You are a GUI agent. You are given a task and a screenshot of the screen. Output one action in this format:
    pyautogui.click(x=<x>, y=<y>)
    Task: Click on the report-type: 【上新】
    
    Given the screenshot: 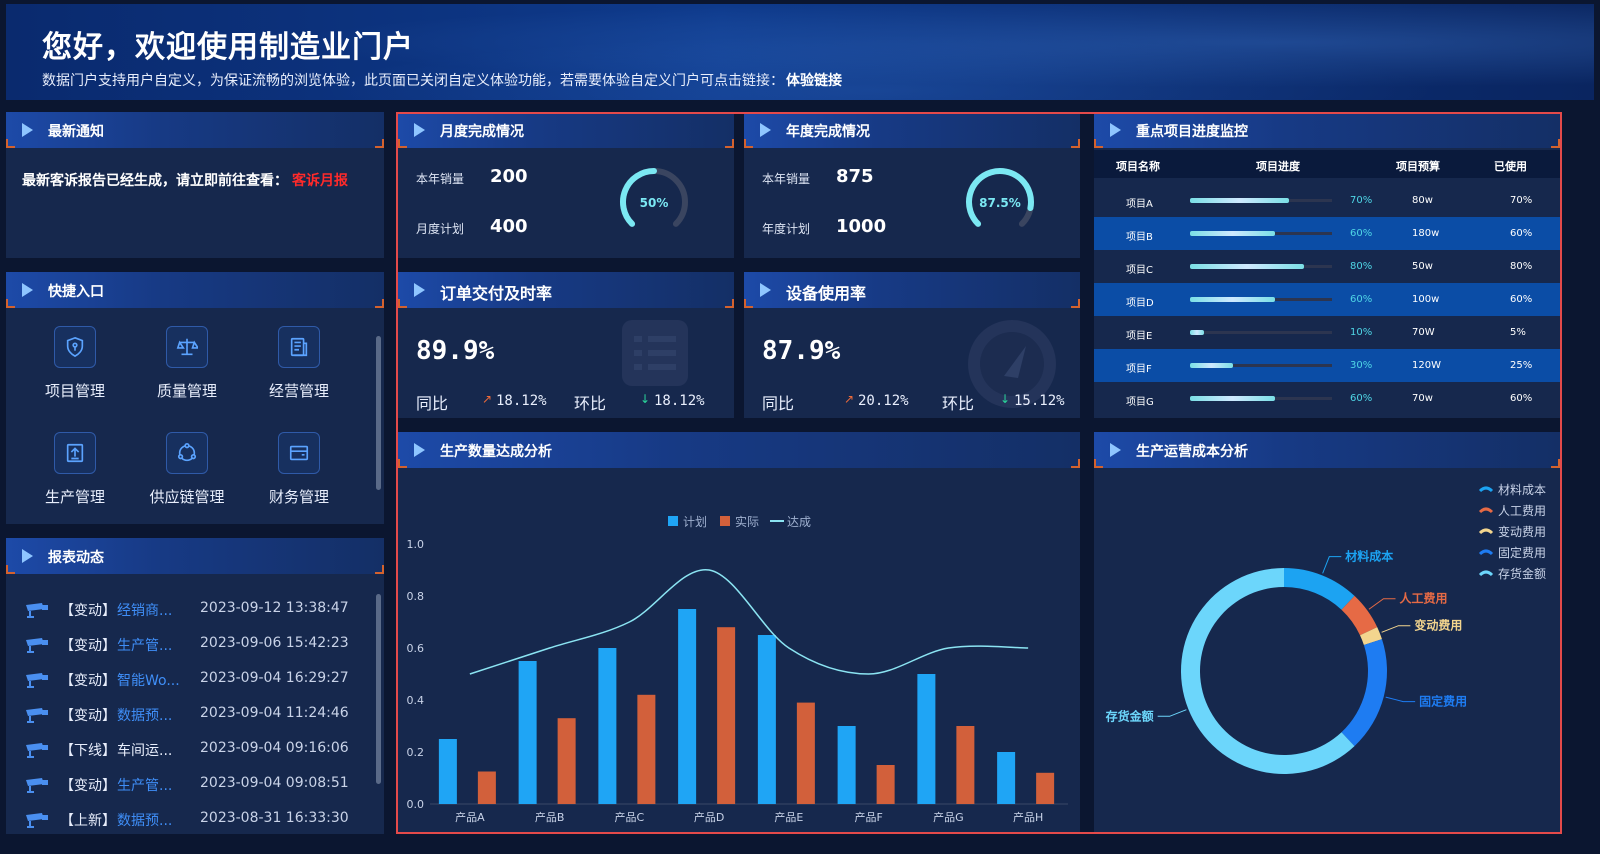 What is the action you would take?
    pyautogui.click(x=88, y=821)
    